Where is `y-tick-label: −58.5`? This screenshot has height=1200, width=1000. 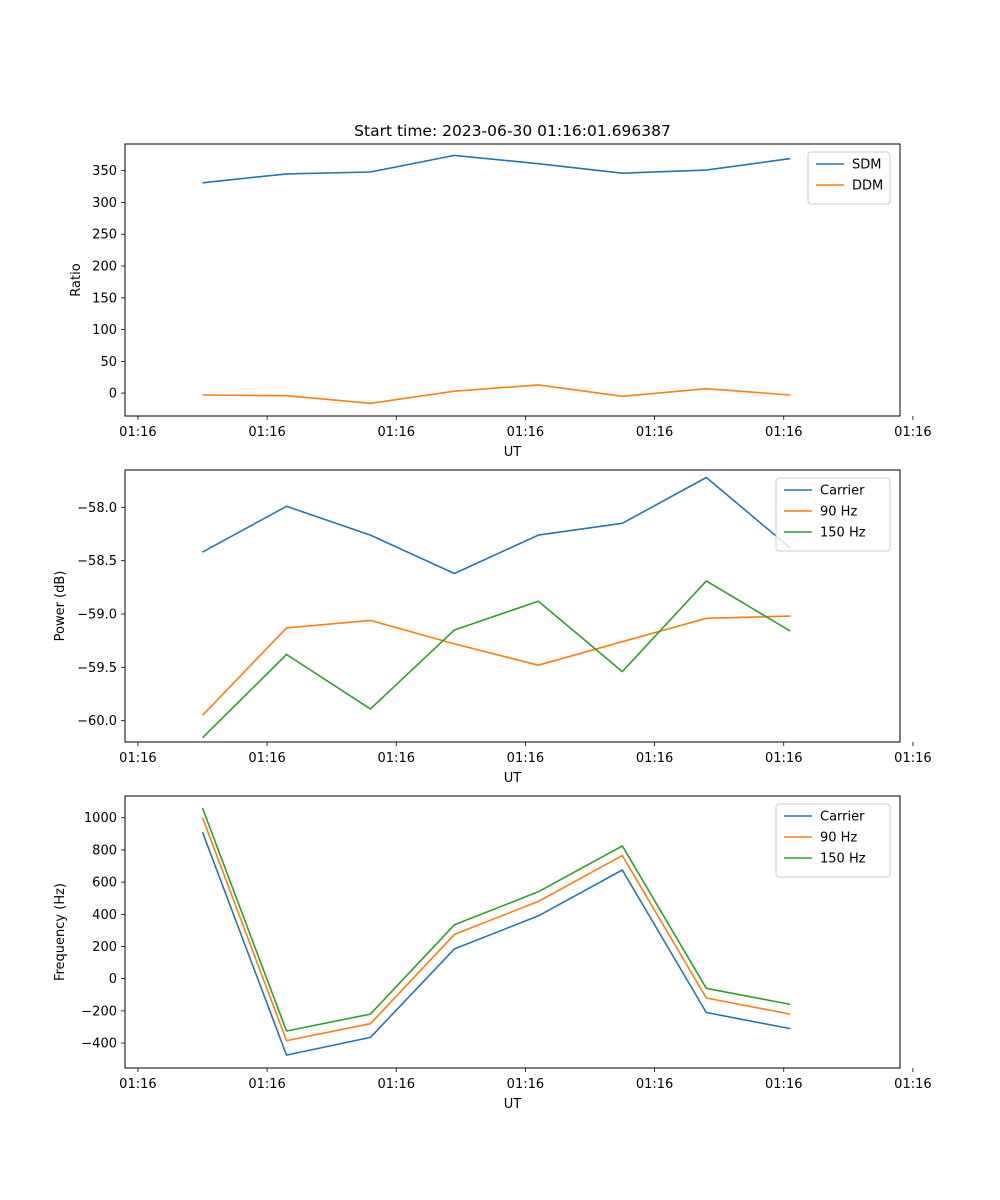
y-tick-label: −58.5 is located at coordinates (97, 561).